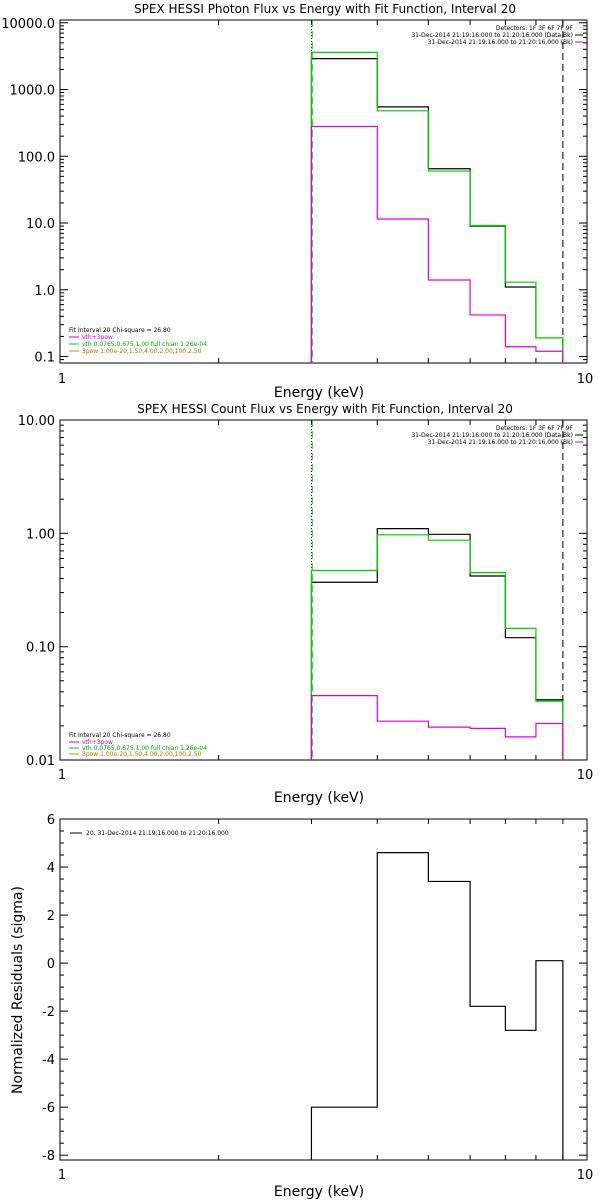 The height and width of the screenshot is (1200, 600). Describe the element at coordinates (585, 1175) in the screenshot. I see `residuals-xtick-label-10: 10` at that location.